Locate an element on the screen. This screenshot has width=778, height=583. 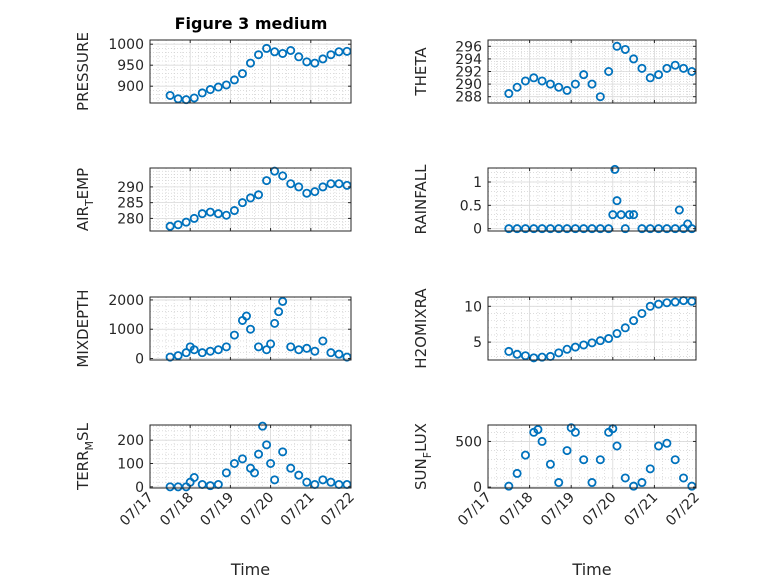
y-axis-label: TERRMSL is located at coordinates (85, 456).